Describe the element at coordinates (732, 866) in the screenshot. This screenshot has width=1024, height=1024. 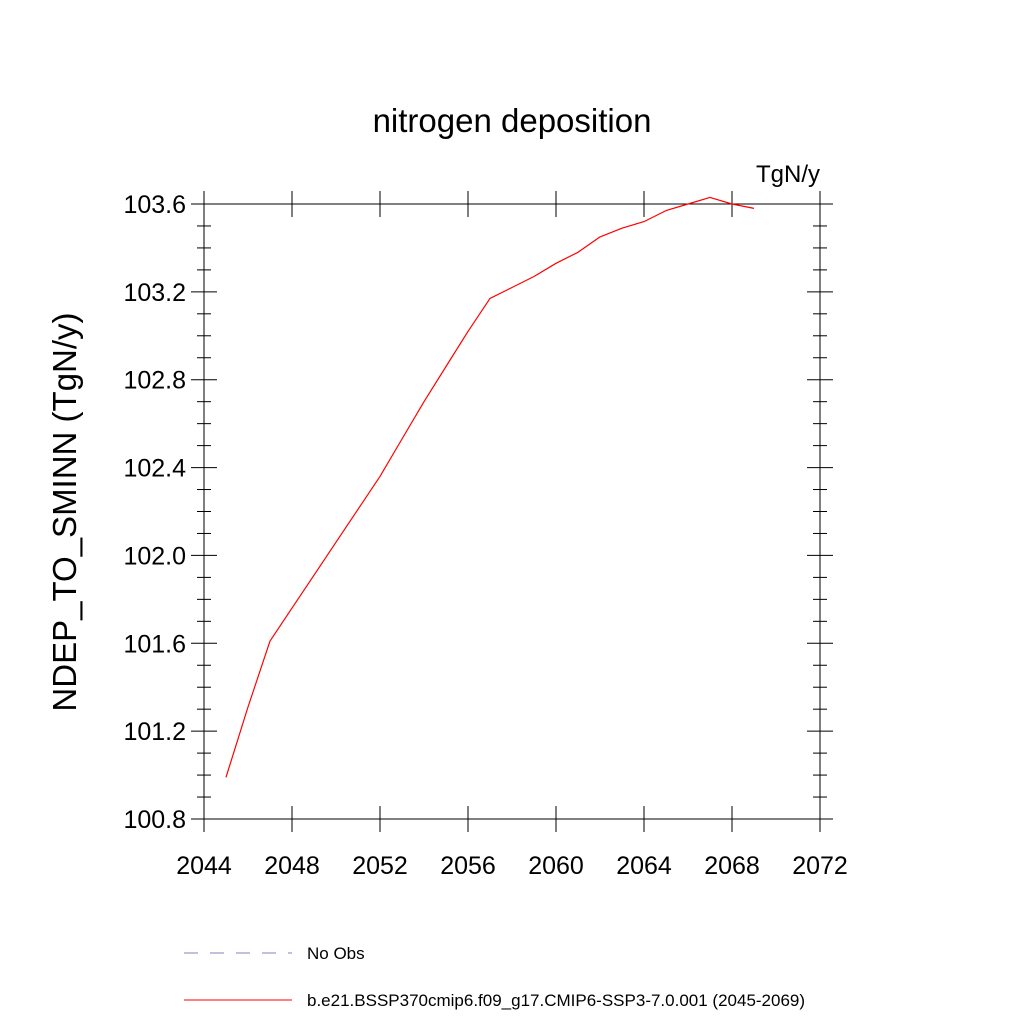
I see `x-tick-label: 2068` at that location.